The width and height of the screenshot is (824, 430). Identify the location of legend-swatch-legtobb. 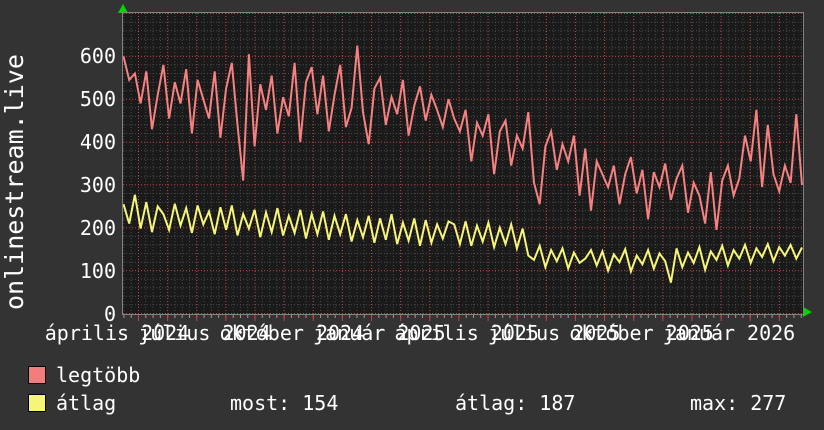
(37, 375).